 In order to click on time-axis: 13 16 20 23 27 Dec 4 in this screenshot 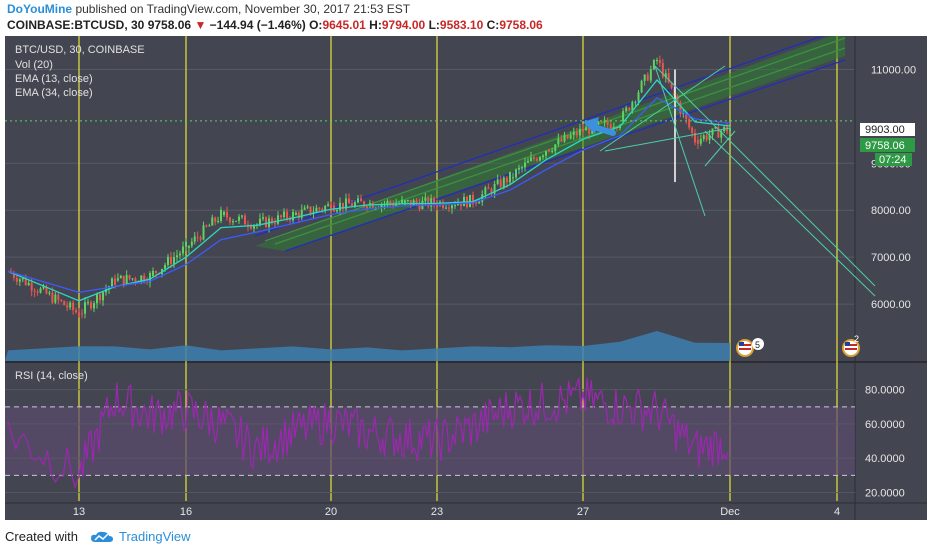, I will do `click(456, 512)`.